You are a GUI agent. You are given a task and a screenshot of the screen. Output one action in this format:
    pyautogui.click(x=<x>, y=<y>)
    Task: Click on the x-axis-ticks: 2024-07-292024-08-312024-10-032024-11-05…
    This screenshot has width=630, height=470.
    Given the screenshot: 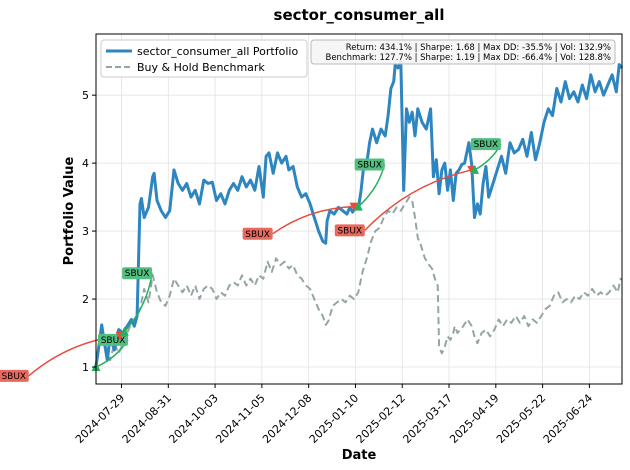 What is the action you would take?
    pyautogui.click(x=334, y=415)
    